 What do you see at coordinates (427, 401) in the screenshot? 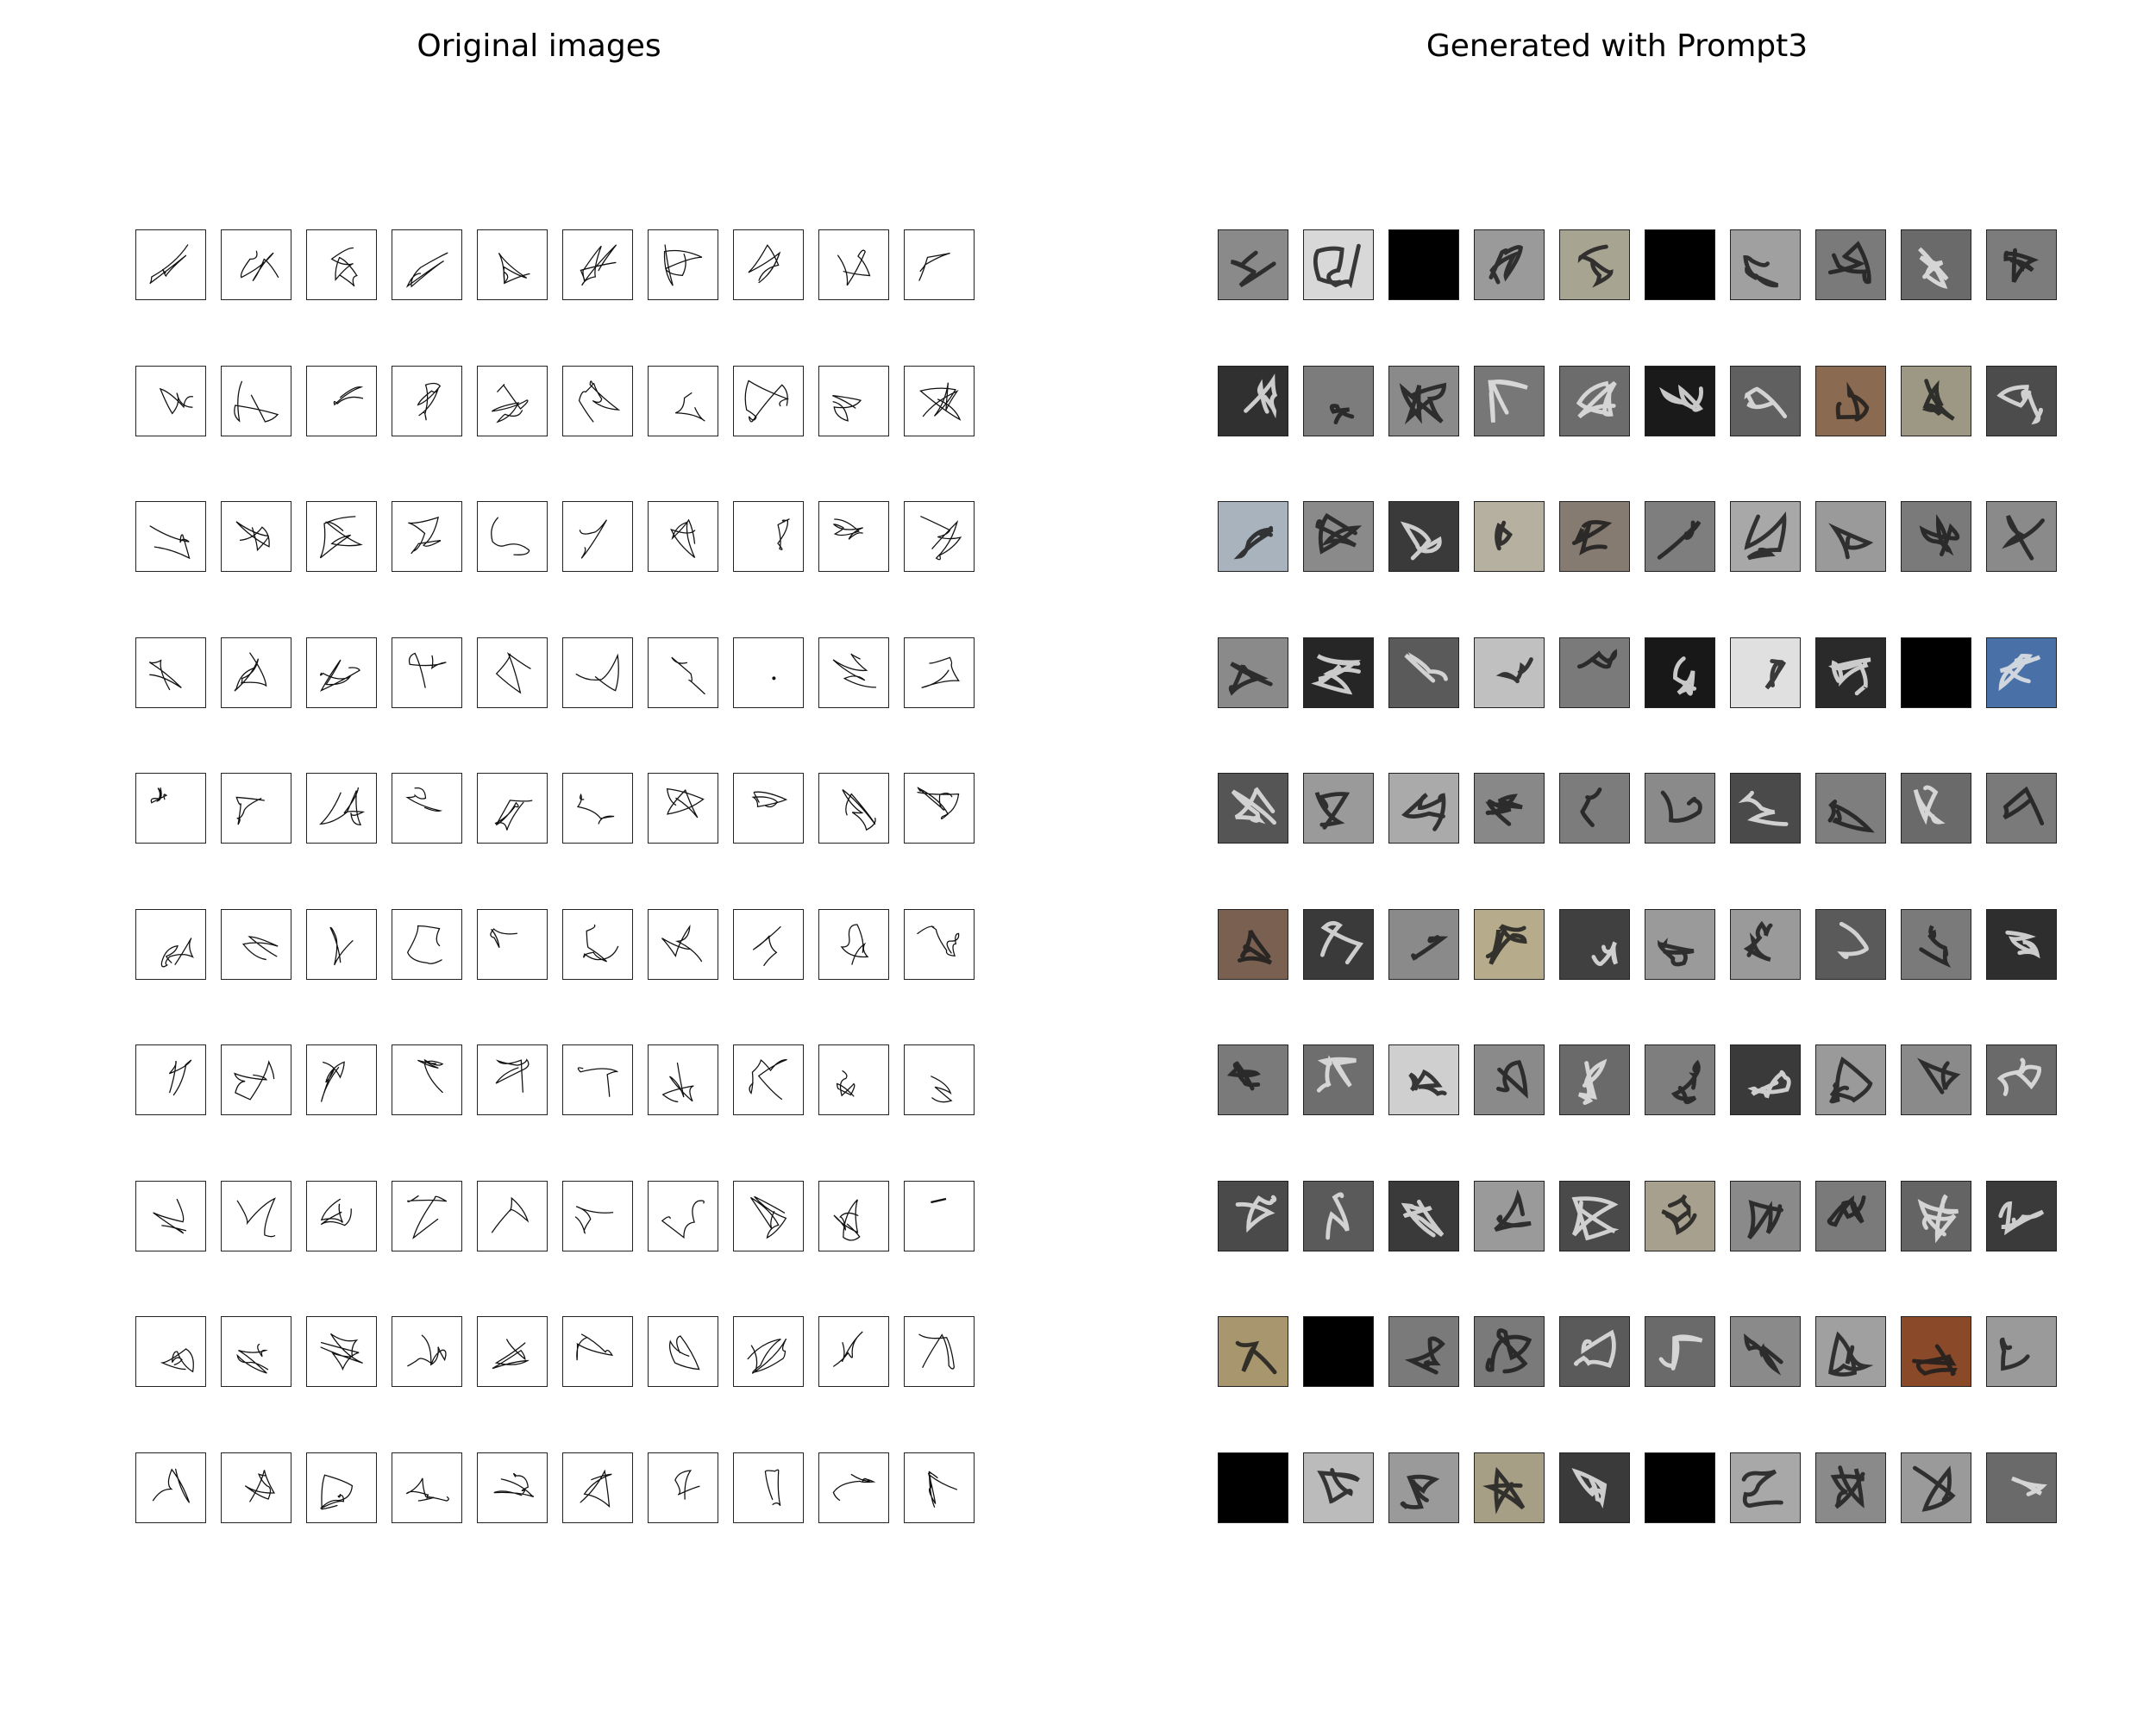
I see `sketch-teddy-bear` at bounding box center [427, 401].